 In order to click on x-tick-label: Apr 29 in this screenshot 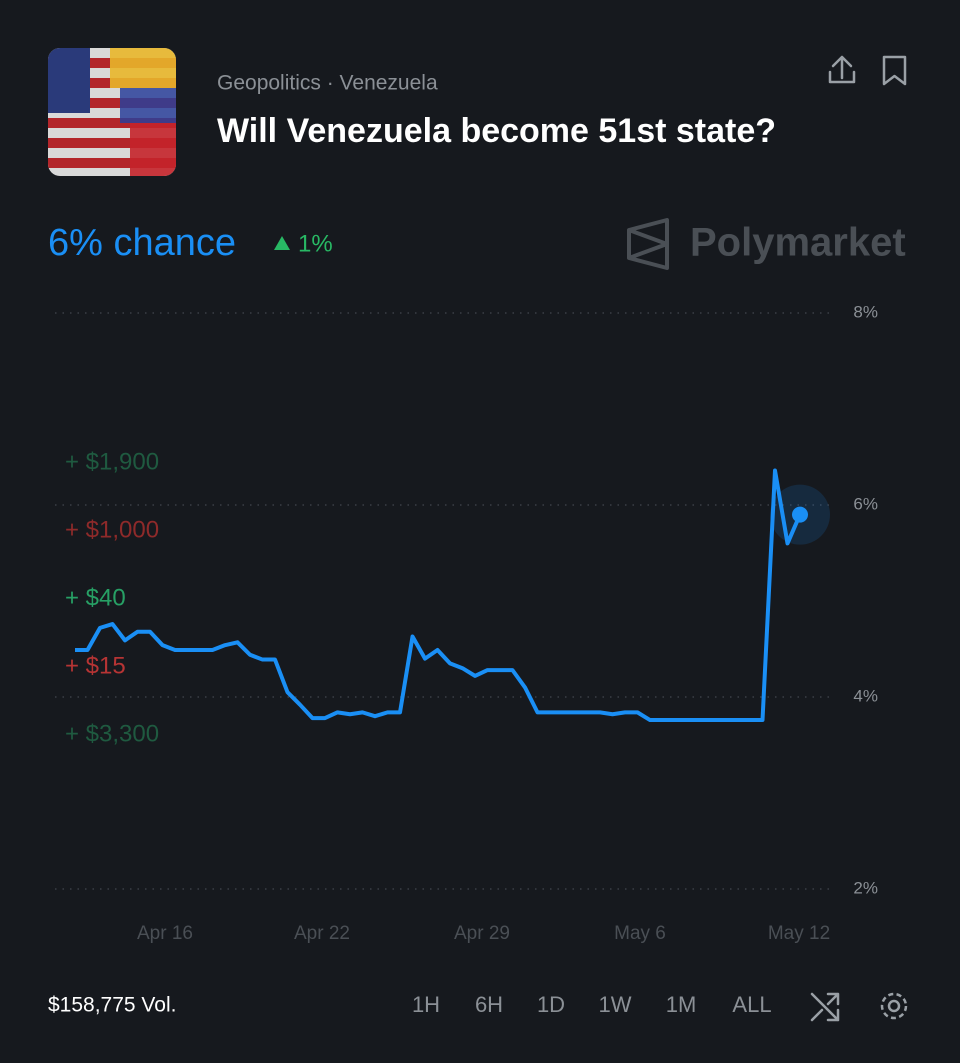, I will do `click(482, 933)`.